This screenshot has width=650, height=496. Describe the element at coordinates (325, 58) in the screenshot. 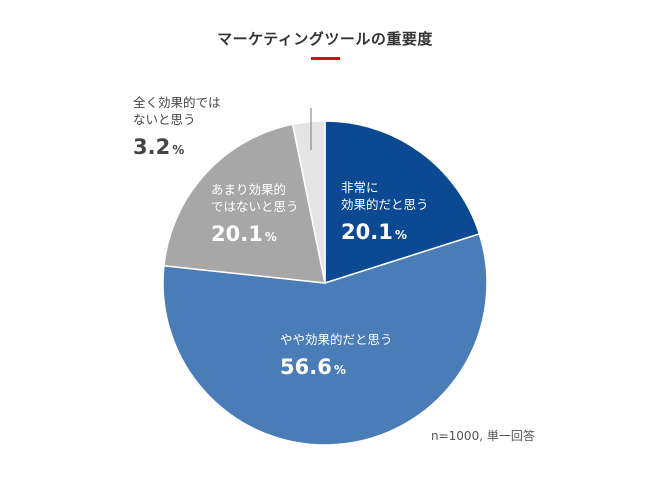

I see `title-underline` at that location.